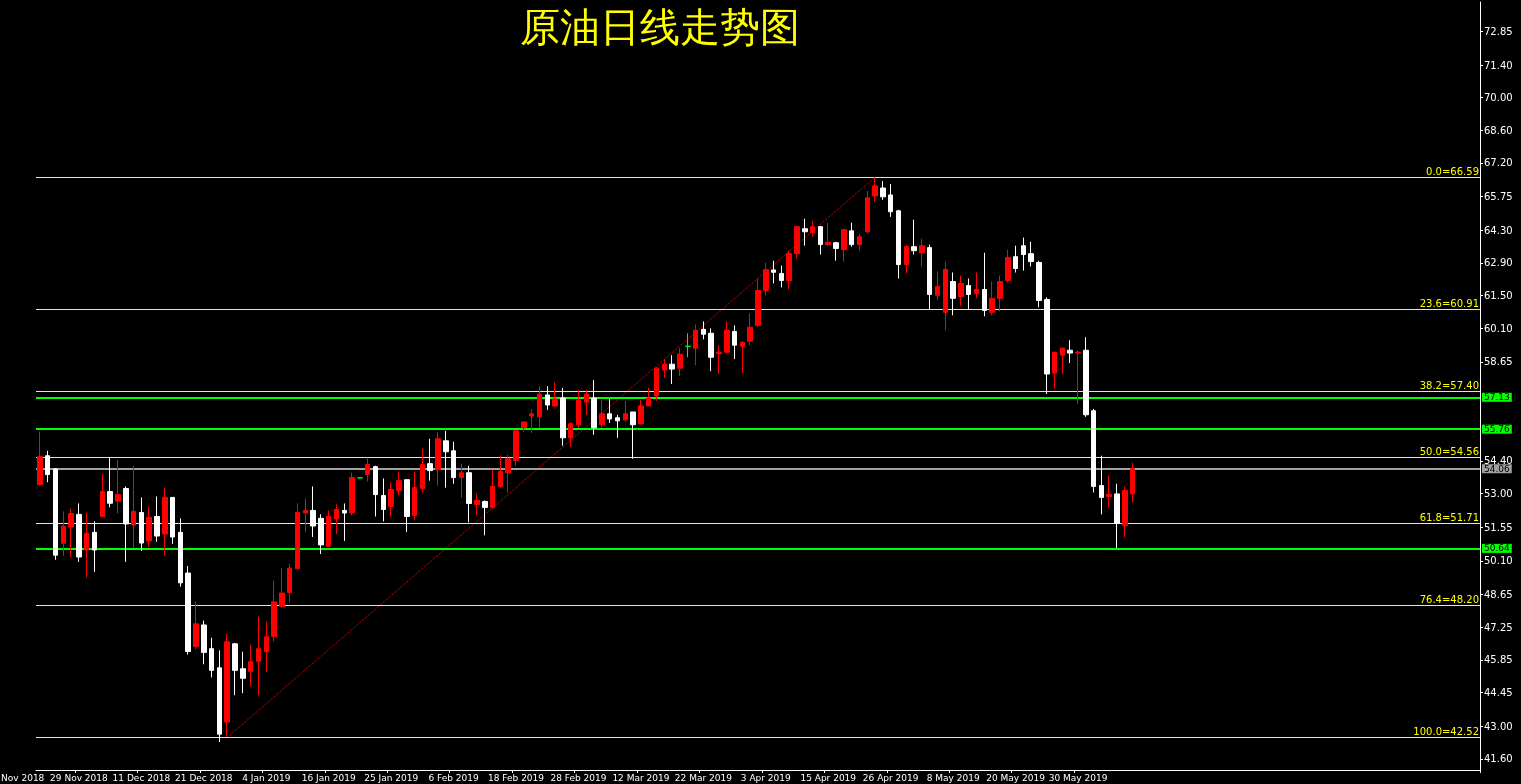 The width and height of the screenshot is (1521, 784). I want to click on x-tick-label: 12 Mar 2019, so click(641, 777).